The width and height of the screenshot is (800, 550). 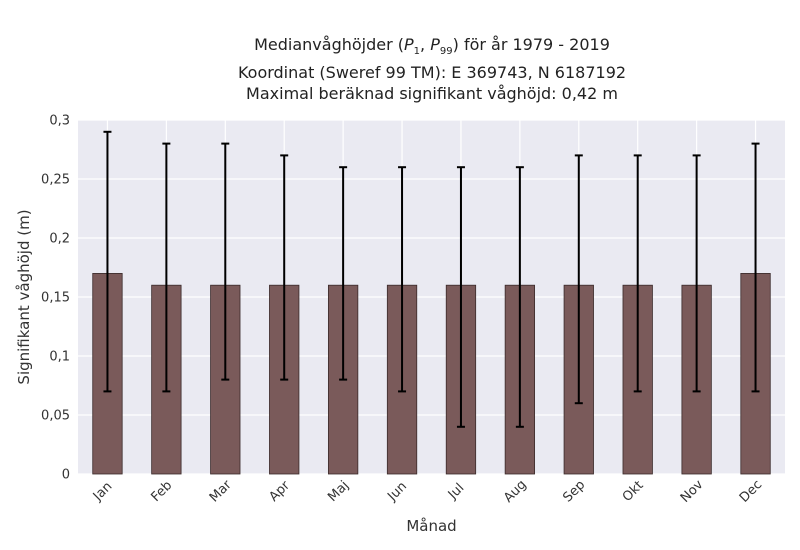 What do you see at coordinates (460, 297) in the screenshot?
I see `error-bar-jul` at bounding box center [460, 297].